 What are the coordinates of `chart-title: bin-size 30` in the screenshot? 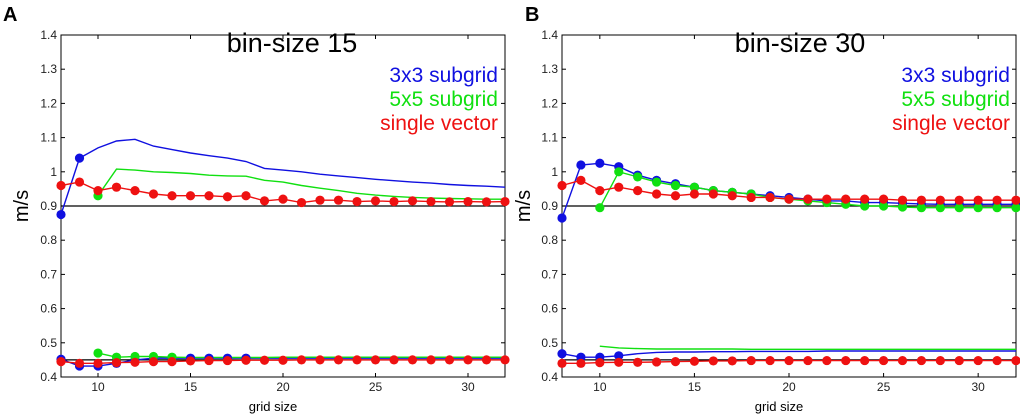 It's located at (800, 43).